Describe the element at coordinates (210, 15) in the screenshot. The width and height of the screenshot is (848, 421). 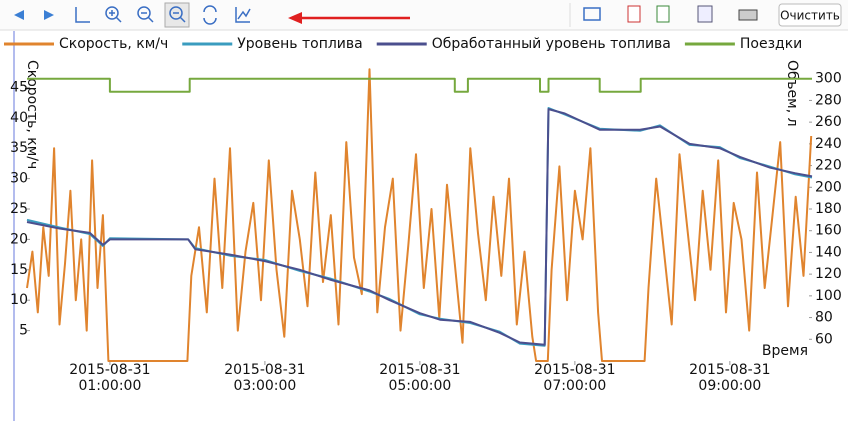
I see `refresh-button` at that location.